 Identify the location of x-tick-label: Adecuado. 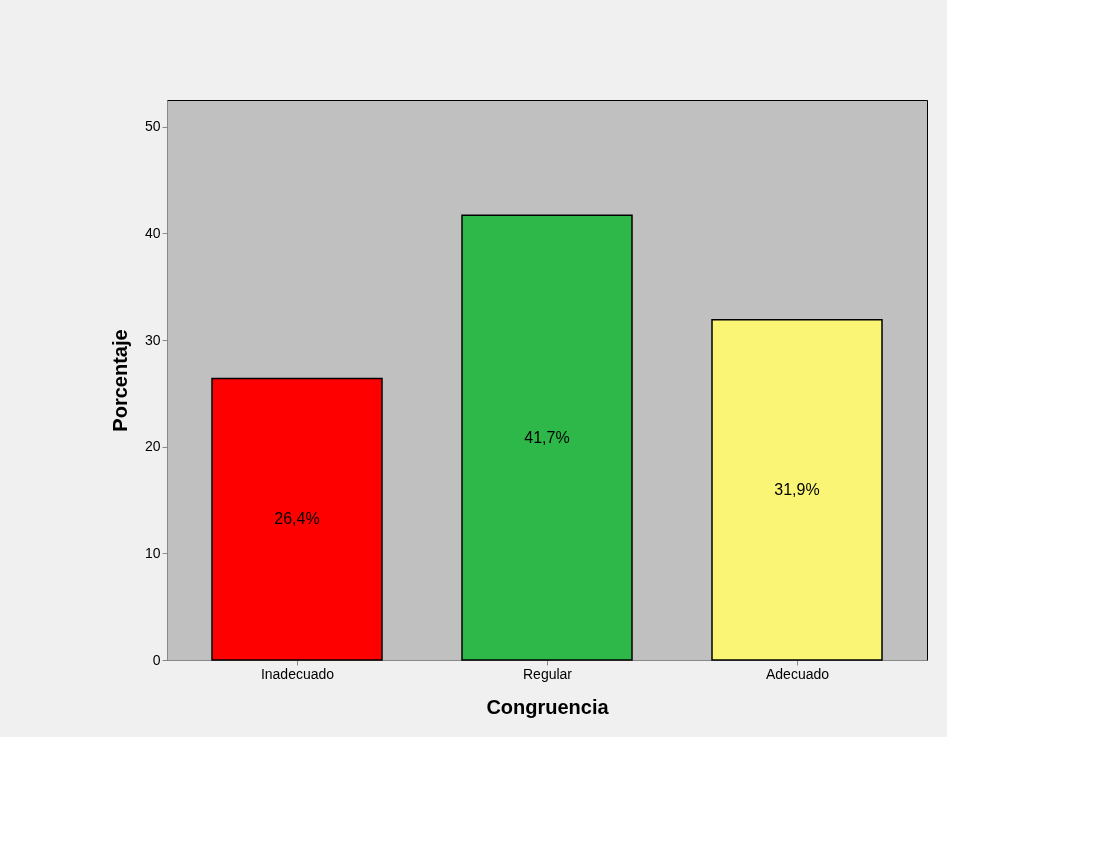
(797, 673).